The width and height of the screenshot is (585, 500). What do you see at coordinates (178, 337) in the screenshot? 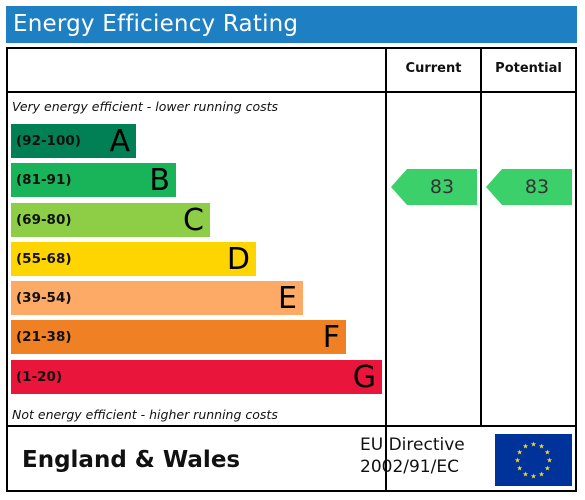
I see `band-f: (21-38) F` at bounding box center [178, 337].